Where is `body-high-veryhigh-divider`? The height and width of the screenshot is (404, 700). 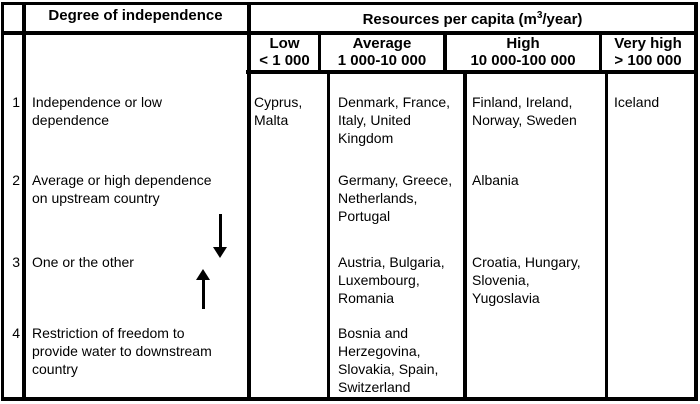 body-high-veryhigh-divider is located at coordinates (606, 235).